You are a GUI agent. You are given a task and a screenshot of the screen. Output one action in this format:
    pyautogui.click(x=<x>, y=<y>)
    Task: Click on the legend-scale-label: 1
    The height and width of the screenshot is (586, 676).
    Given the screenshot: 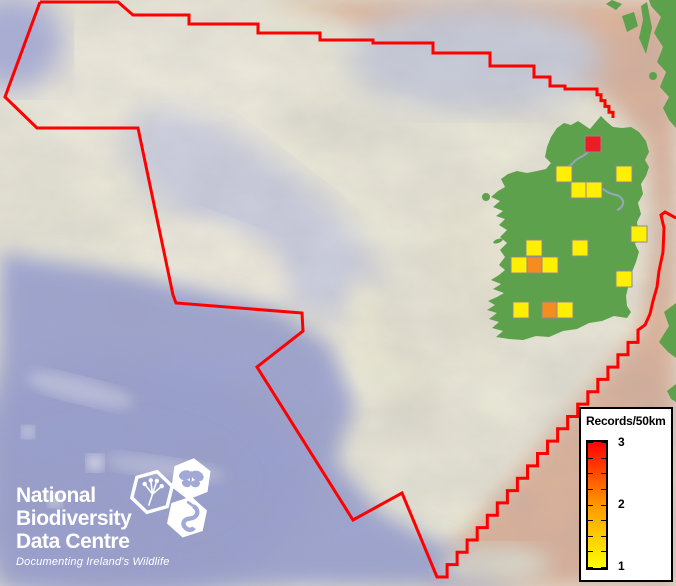 What is the action you would take?
    pyautogui.click(x=621, y=566)
    